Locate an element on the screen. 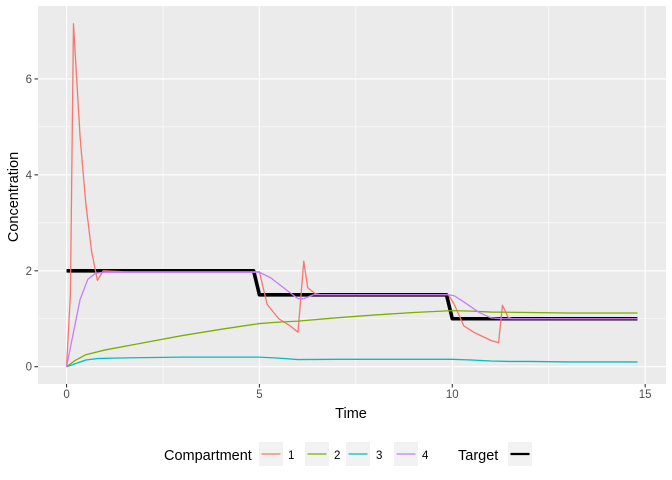 The height and width of the screenshot is (480, 672). x-tick-label: 10 is located at coordinates (452, 395).